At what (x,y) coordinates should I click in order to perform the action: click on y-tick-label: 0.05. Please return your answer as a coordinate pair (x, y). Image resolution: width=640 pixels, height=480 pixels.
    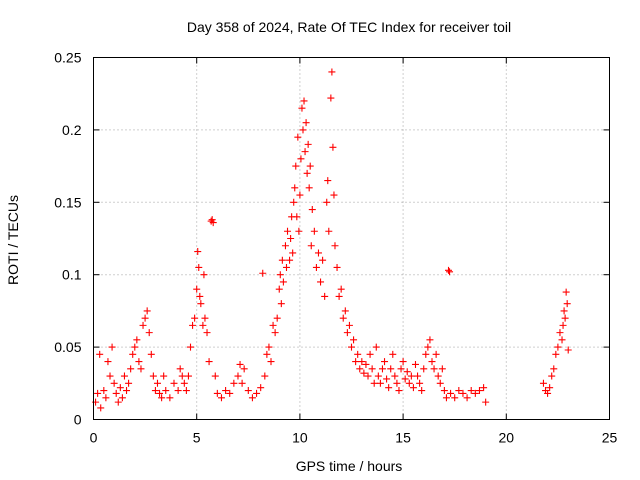
    Looking at the image, I should click on (67, 347).